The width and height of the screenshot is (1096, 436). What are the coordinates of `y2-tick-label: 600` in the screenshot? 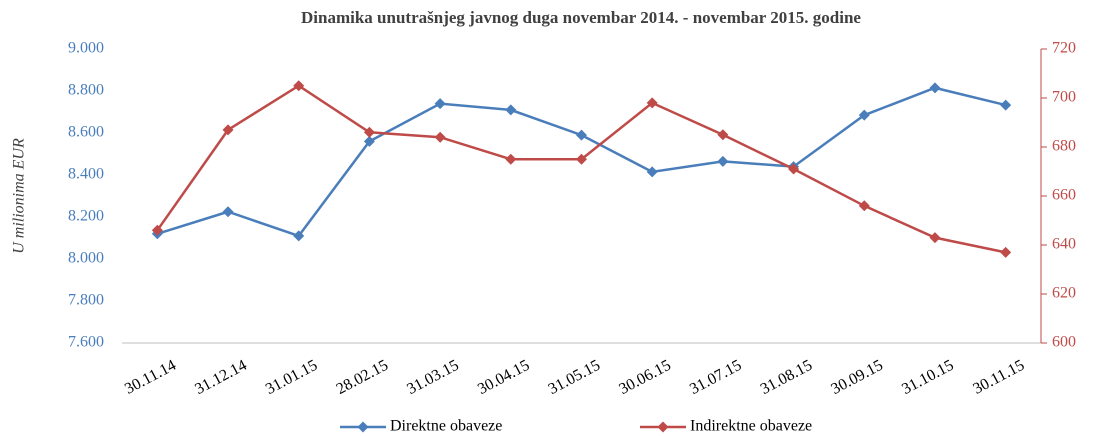 It's located at (1064, 342).